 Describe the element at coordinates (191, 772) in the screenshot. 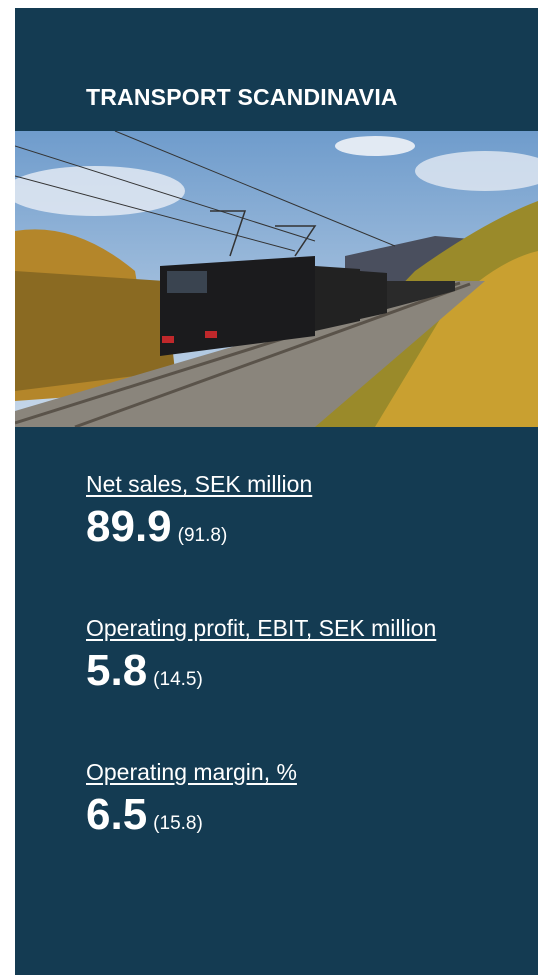

I see `metric-label: Operating margin, %` at that location.